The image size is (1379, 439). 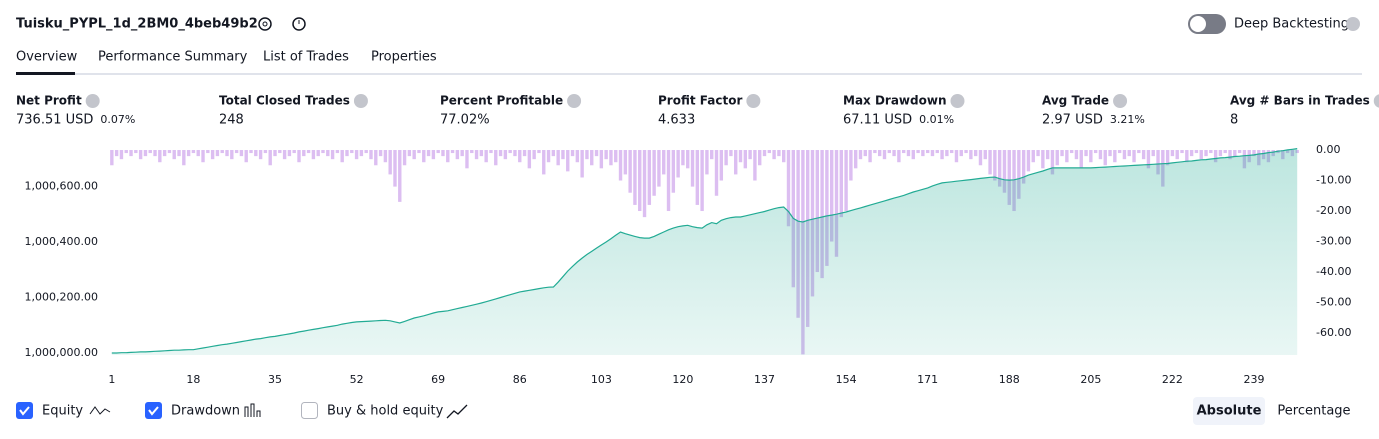 What do you see at coordinates (1313, 411) in the screenshot?
I see `percentage-button: Percentage` at bounding box center [1313, 411].